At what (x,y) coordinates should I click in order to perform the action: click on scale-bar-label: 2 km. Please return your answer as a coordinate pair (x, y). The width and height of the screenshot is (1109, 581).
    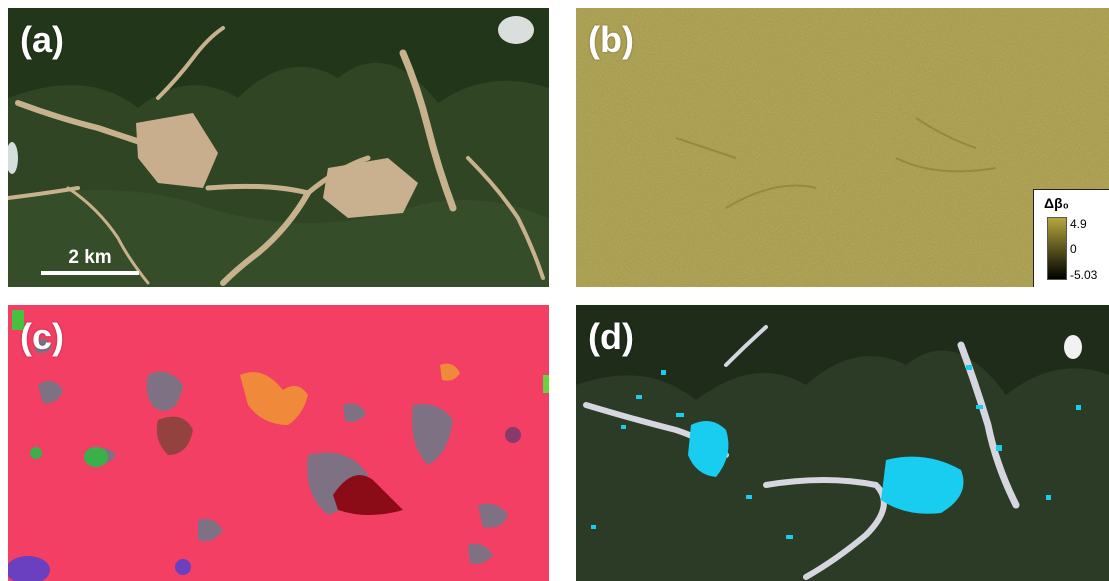
    Looking at the image, I should click on (90, 257).